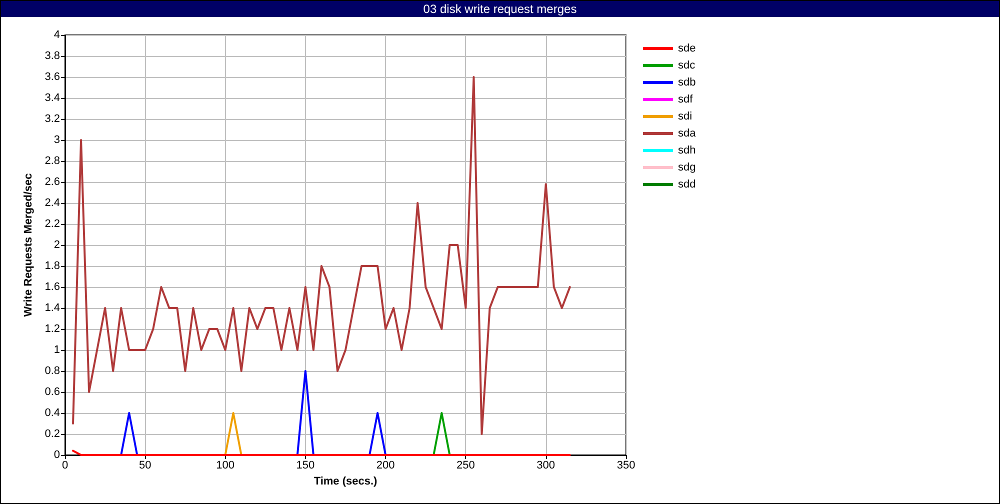 The width and height of the screenshot is (1000, 504). What do you see at coordinates (52, 56) in the screenshot?
I see `y-tick-label: 3.8` at bounding box center [52, 56].